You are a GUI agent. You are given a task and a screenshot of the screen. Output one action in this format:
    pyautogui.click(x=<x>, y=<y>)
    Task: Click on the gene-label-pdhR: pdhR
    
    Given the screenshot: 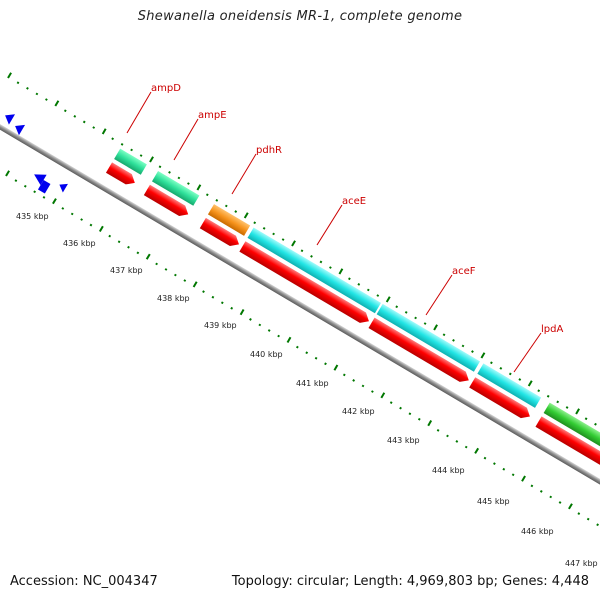 What is the action you would take?
    pyautogui.click(x=269, y=150)
    